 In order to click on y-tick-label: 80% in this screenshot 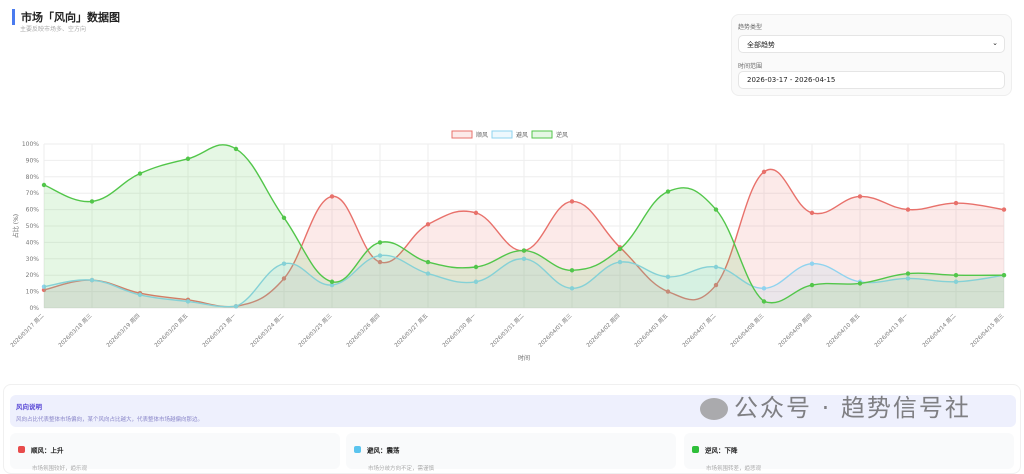, I will do `click(33, 177)`.